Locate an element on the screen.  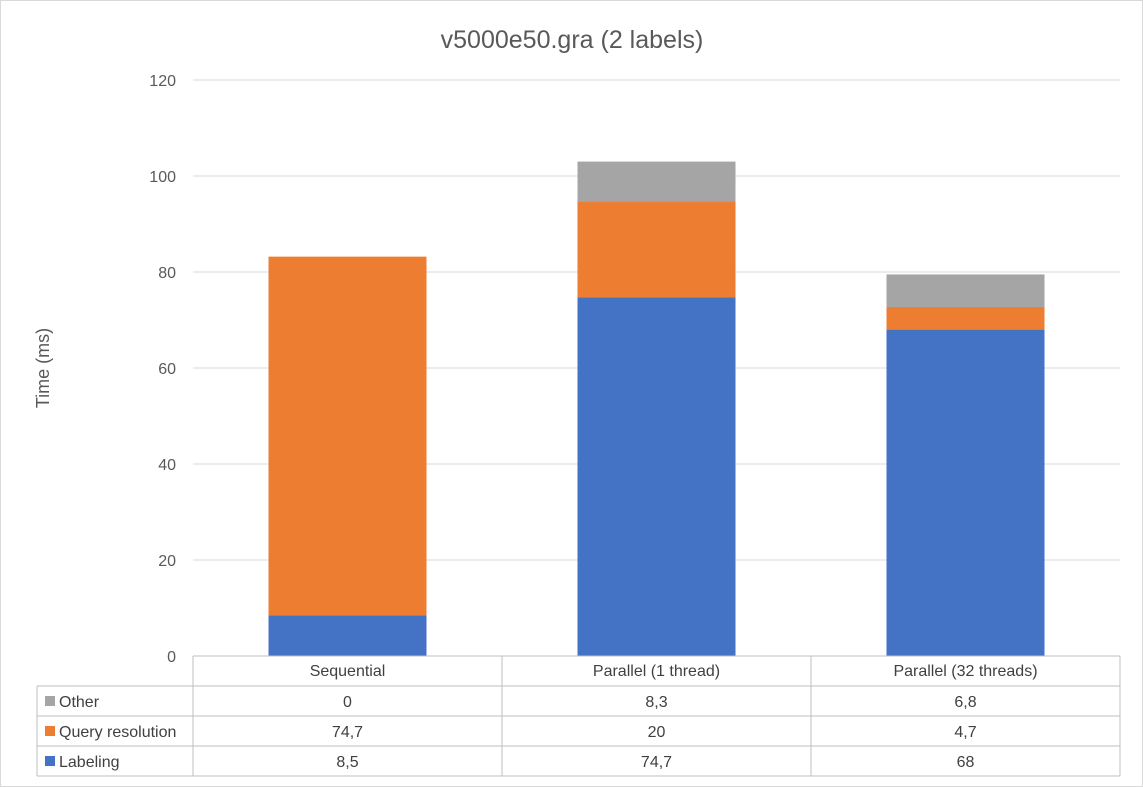
table-value: 8,3 is located at coordinates (656, 702).